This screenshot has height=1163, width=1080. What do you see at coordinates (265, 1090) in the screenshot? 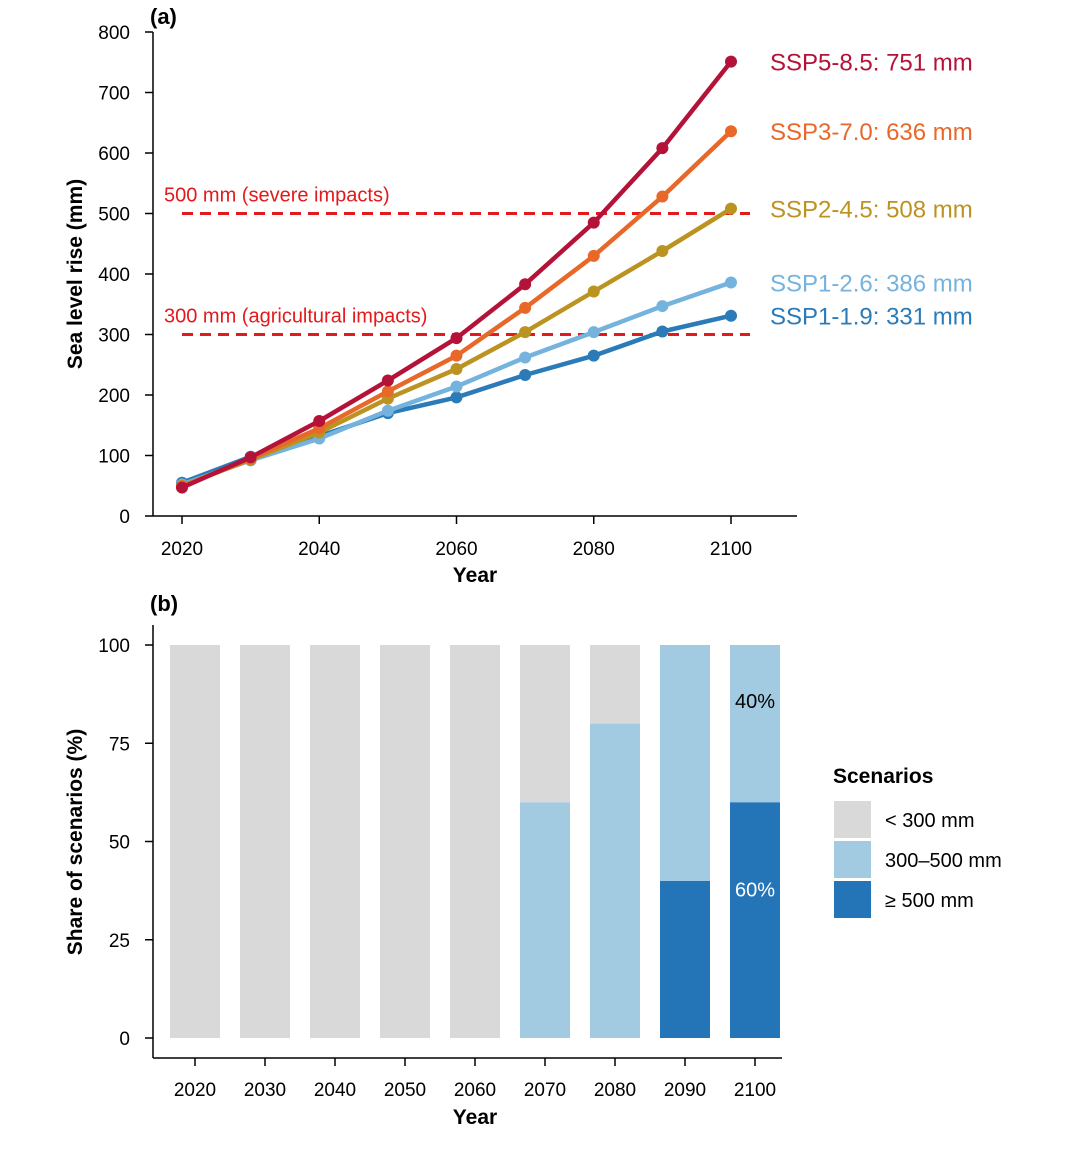
I see `x-tick-label: 2030` at bounding box center [265, 1090].